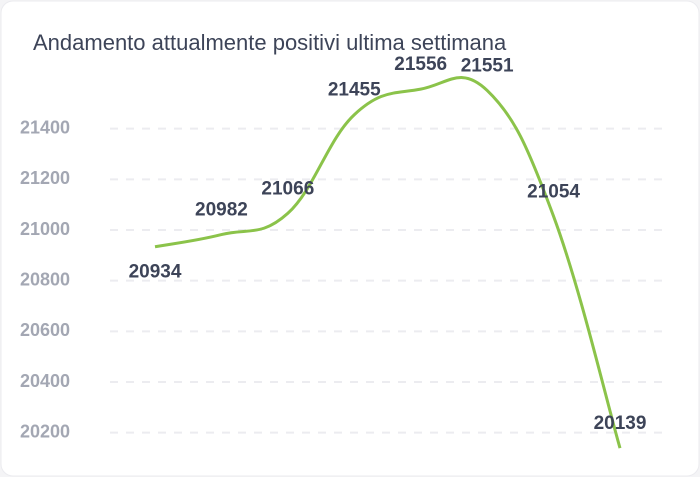 This screenshot has width=700, height=477. Describe the element at coordinates (45, 381) in the screenshot. I see `y-tick-label: 20400` at that location.